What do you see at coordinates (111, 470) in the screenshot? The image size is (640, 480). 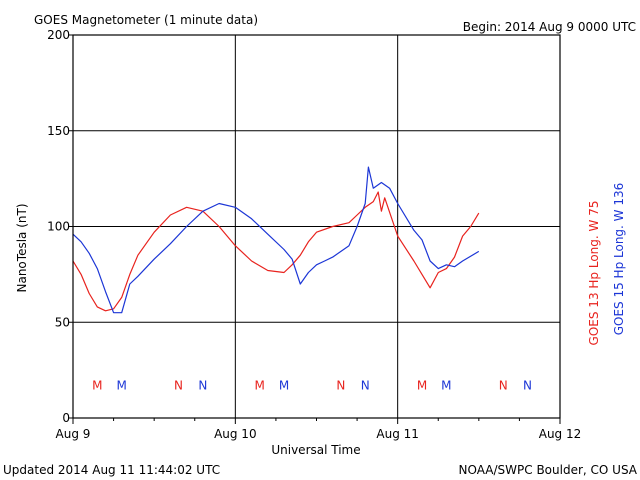 I see `footer-updated: Updated 2014 Aug 11 11:44:02 UTC` at bounding box center [111, 470].